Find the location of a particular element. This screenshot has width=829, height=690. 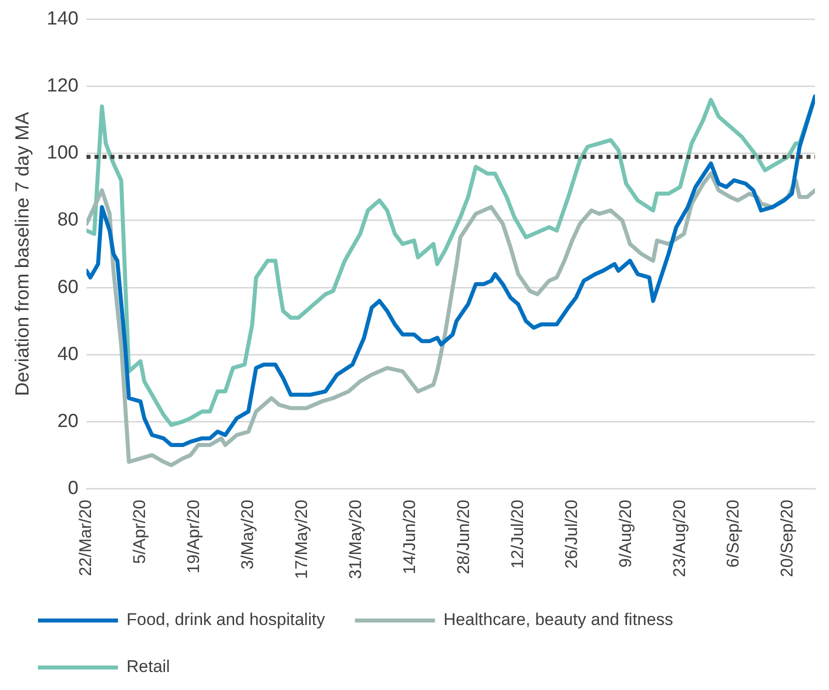

legend-label: Food, drink and hospitality is located at coordinates (226, 620).